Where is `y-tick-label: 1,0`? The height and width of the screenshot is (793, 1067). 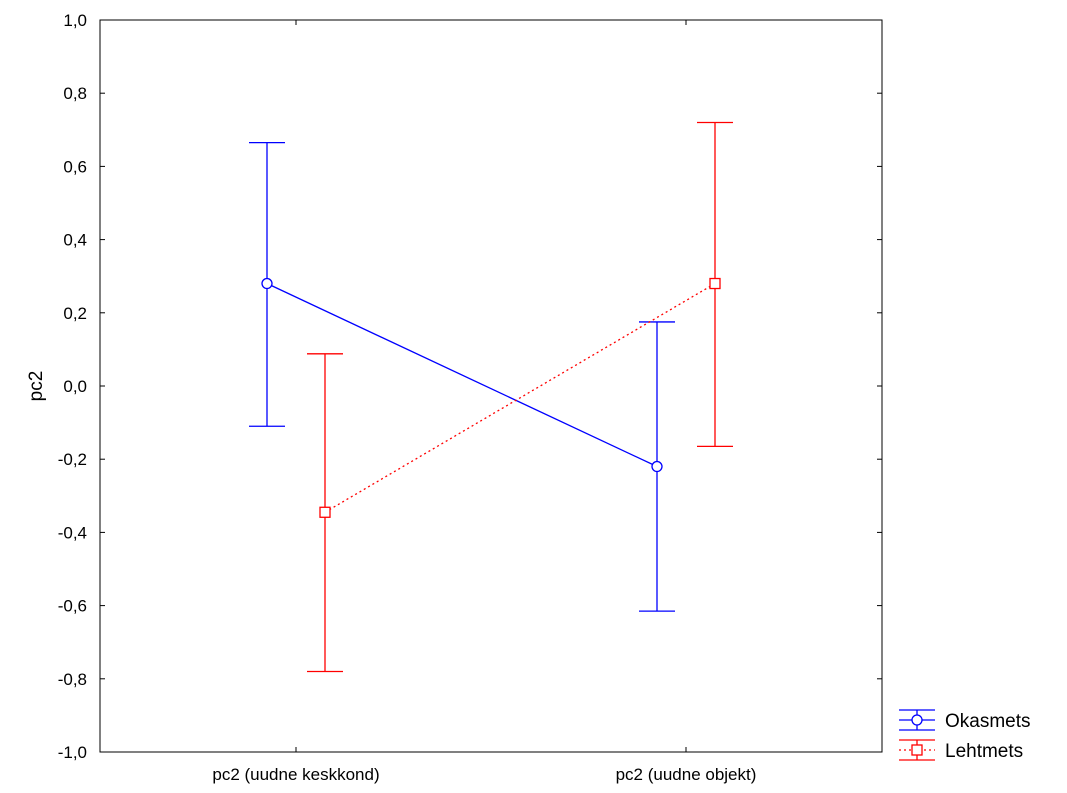 y-tick-label: 1,0 is located at coordinates (75, 20).